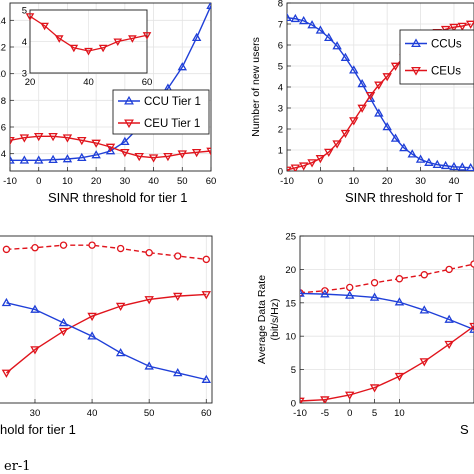 The width and height of the screenshot is (474, 474). What do you see at coordinates (256, 87) in the screenshot?
I see `y-axis-label: Number of new users` at bounding box center [256, 87].